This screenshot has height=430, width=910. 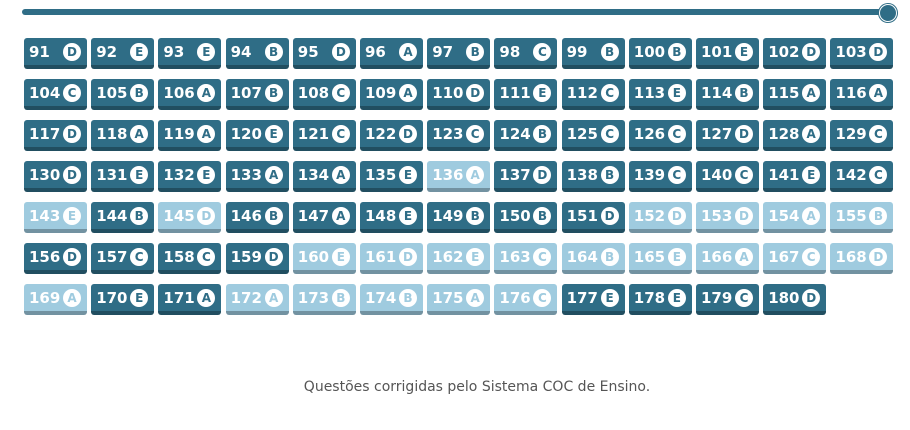 I want to click on question-tile: 167 C, so click(x=795, y=258).